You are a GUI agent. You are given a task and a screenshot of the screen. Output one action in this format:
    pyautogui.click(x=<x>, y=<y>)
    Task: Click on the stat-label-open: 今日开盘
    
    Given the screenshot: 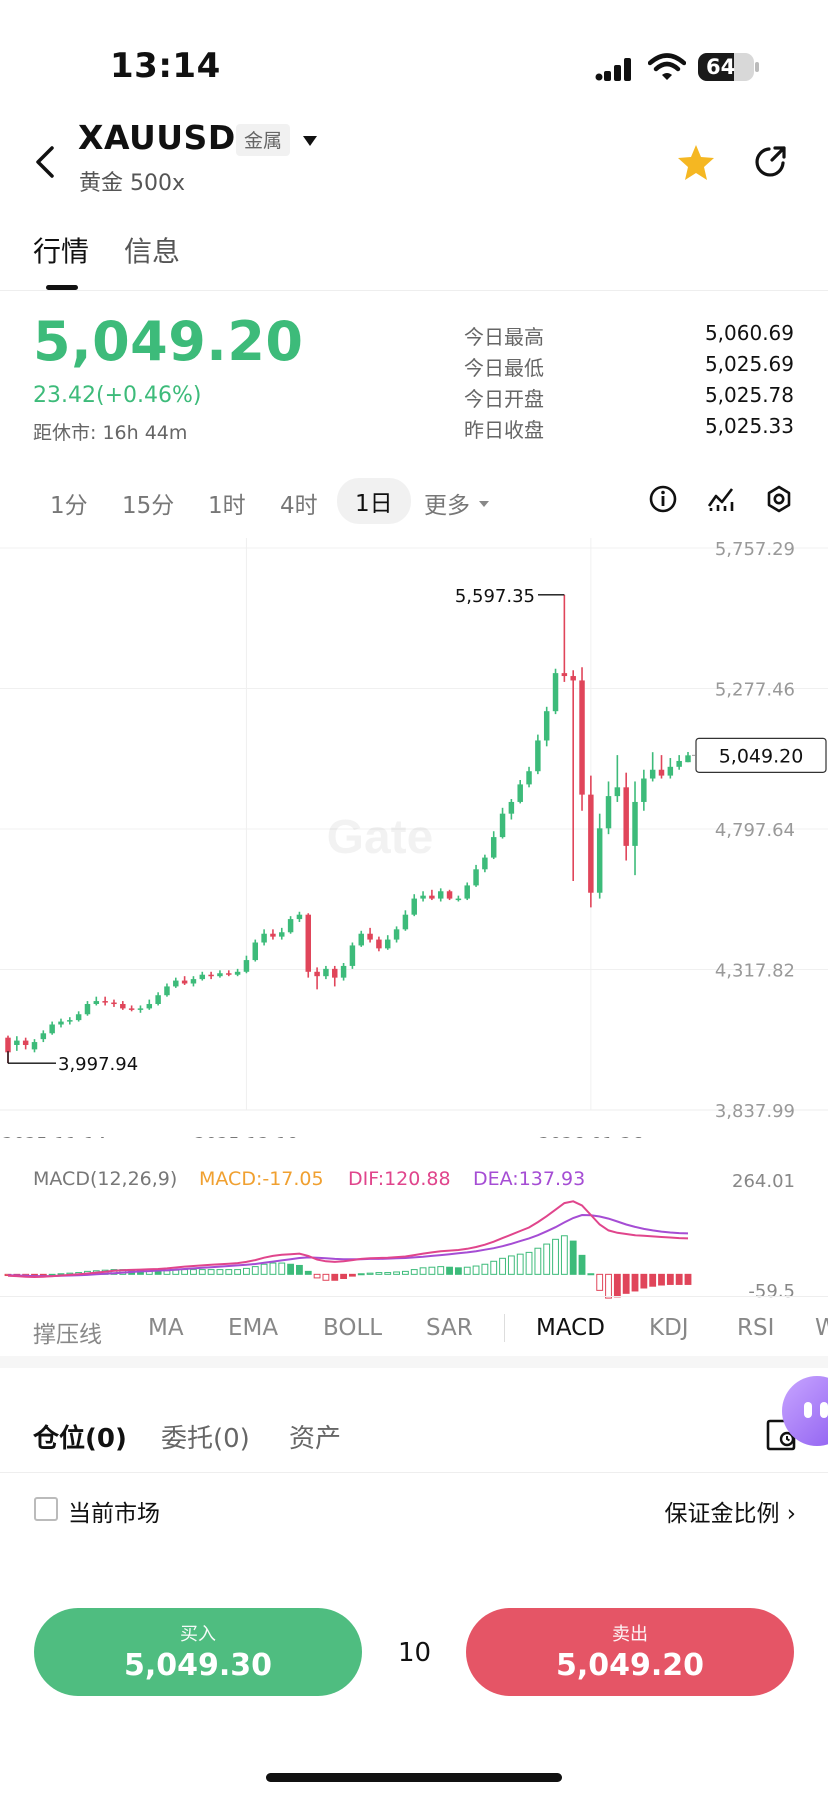 What is the action you would take?
    pyautogui.click(x=504, y=399)
    